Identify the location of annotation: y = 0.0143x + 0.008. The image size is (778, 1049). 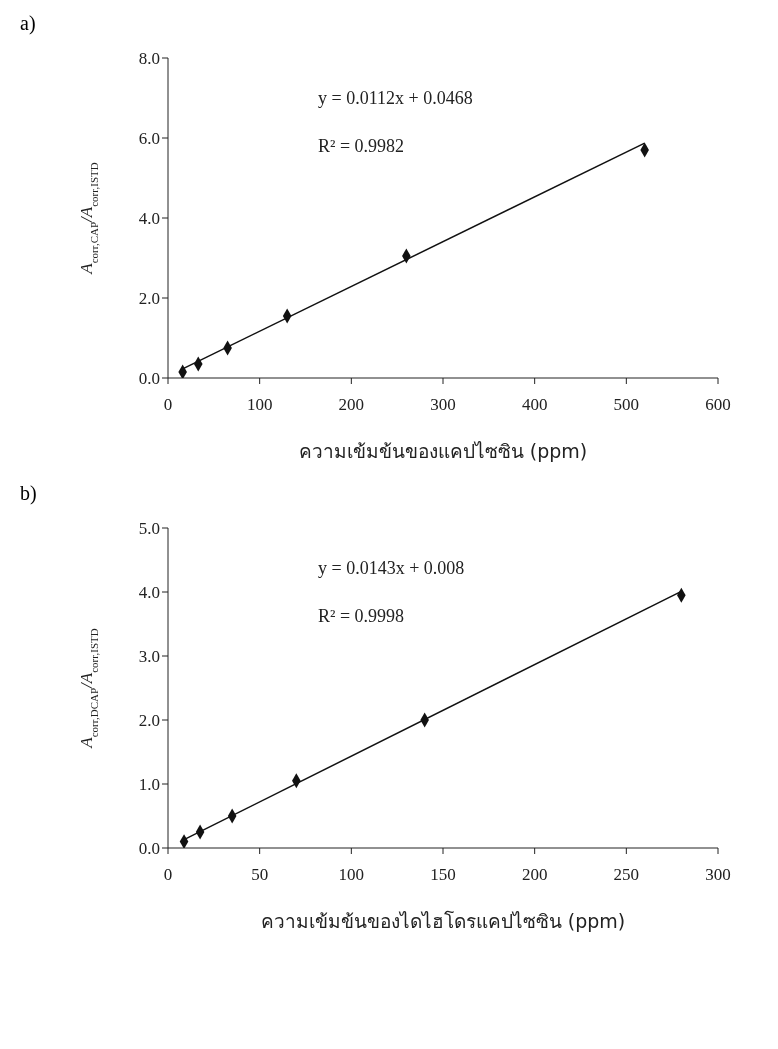
(391, 568).